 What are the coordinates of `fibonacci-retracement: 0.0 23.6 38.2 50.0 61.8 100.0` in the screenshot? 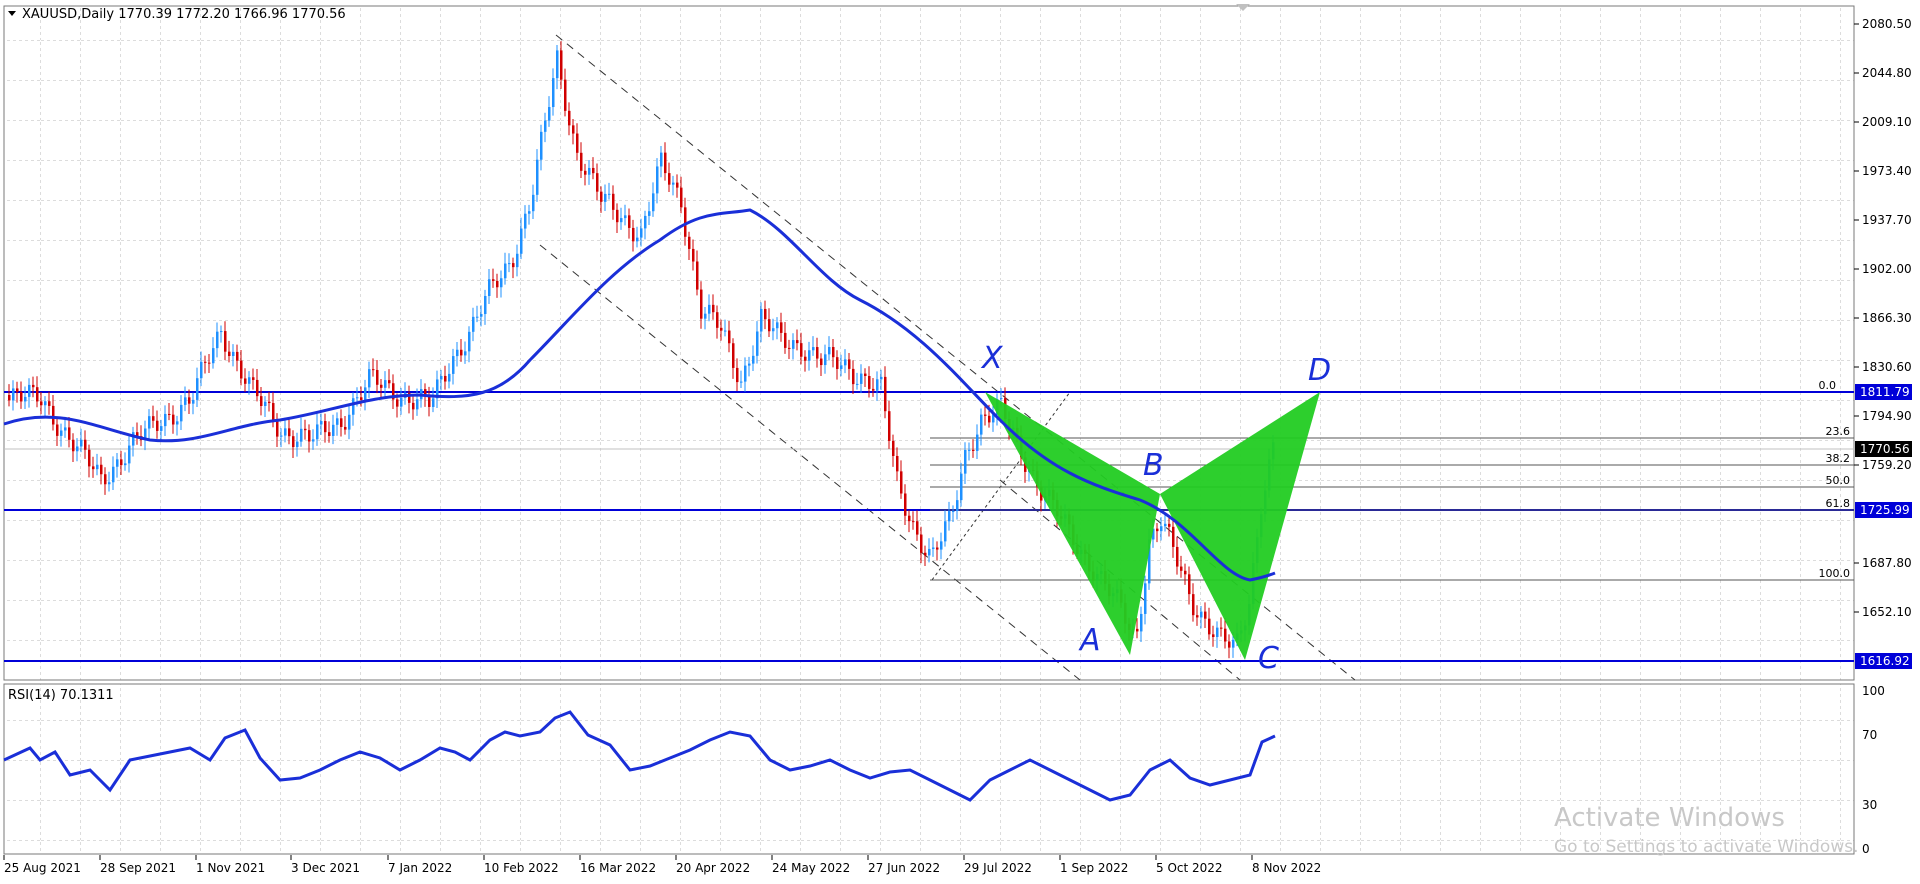 It's located at (1392, 480).